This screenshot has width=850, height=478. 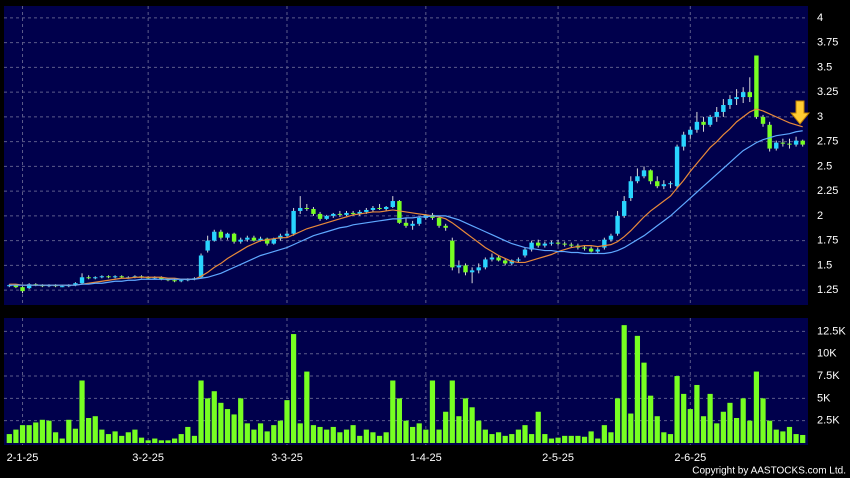 I want to click on x-tick-label: 2-1-25, so click(x=23, y=458).